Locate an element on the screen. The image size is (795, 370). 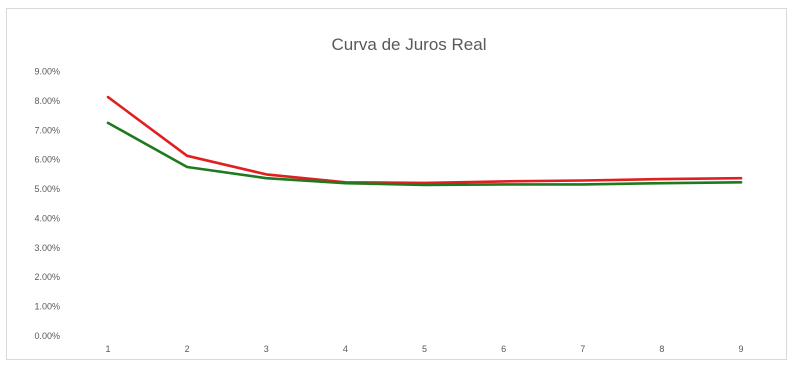
x-tick-label: 6 is located at coordinates (503, 349).